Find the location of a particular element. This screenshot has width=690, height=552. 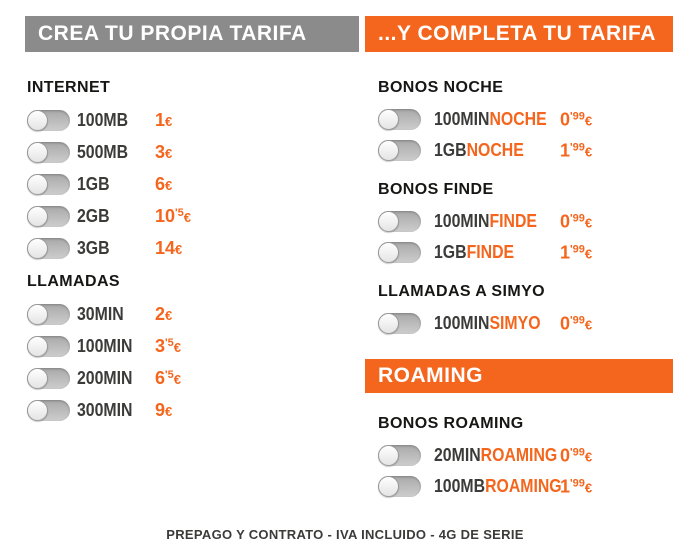

tariff-row: 3GB 14€ is located at coordinates (193, 248).